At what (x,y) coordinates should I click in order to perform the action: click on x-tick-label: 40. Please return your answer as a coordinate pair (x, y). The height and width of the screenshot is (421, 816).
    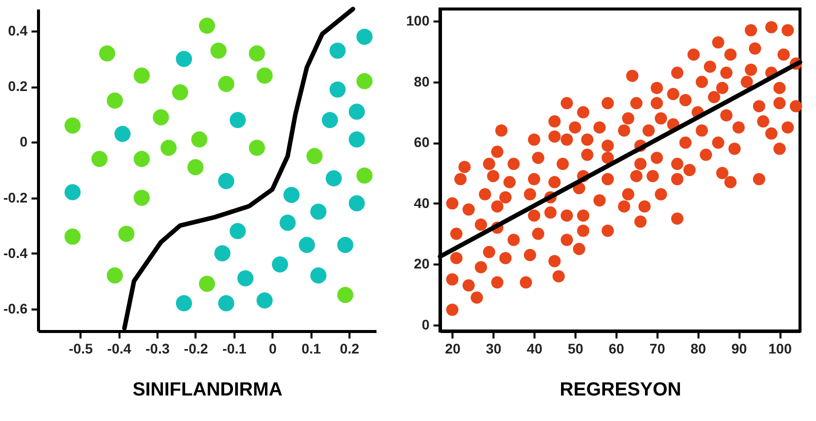
    Looking at the image, I should click on (534, 348).